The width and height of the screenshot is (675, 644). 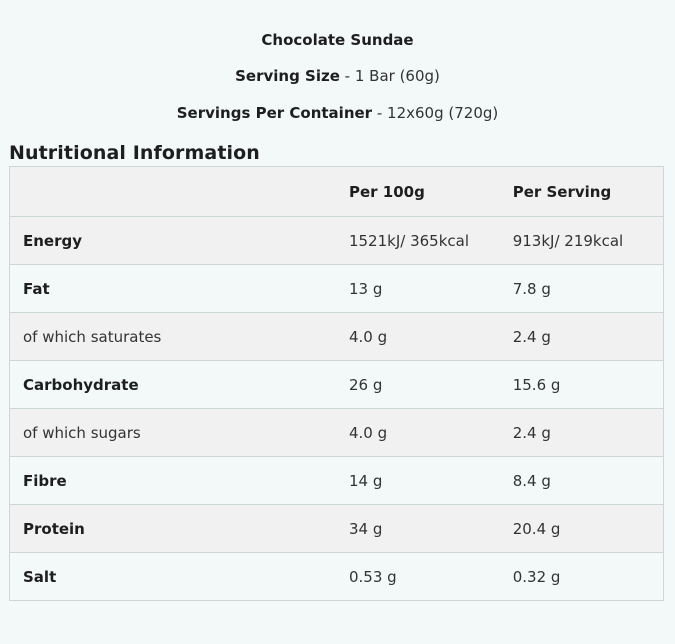 What do you see at coordinates (417, 191) in the screenshot?
I see `header-per-100g: Per 100g` at bounding box center [417, 191].